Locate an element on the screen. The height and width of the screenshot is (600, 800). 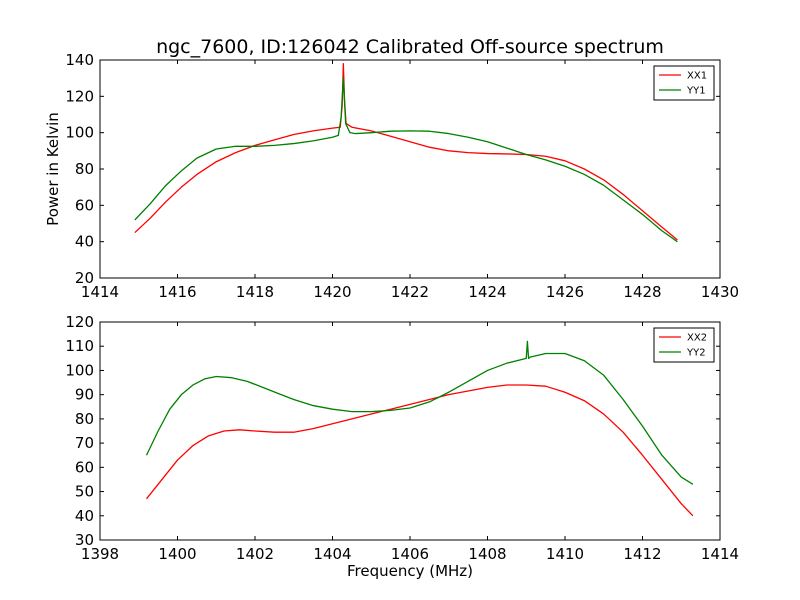
y-tick-label: 20 is located at coordinates (84, 278).